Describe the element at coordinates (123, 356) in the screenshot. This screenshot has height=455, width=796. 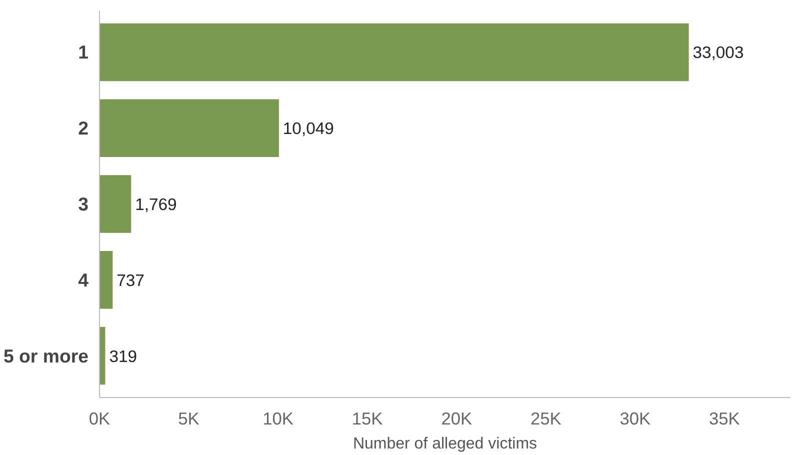
I see `data-label: 319` at that location.